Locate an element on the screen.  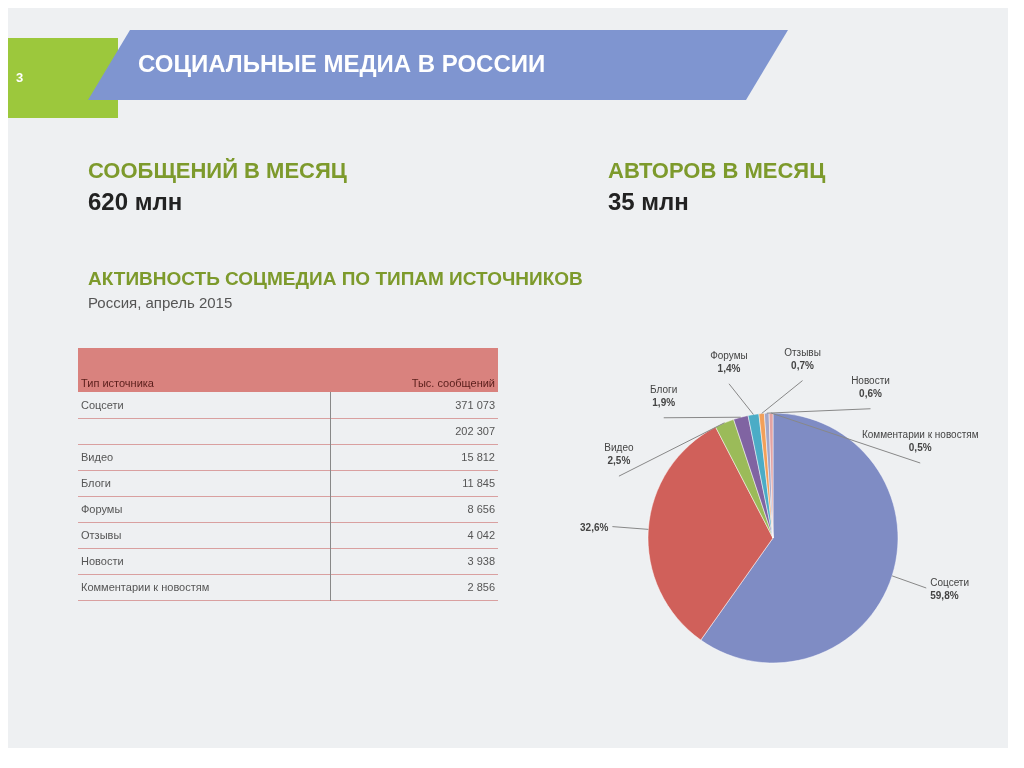
category-label: Соцсети is located at coordinates (204, 405).